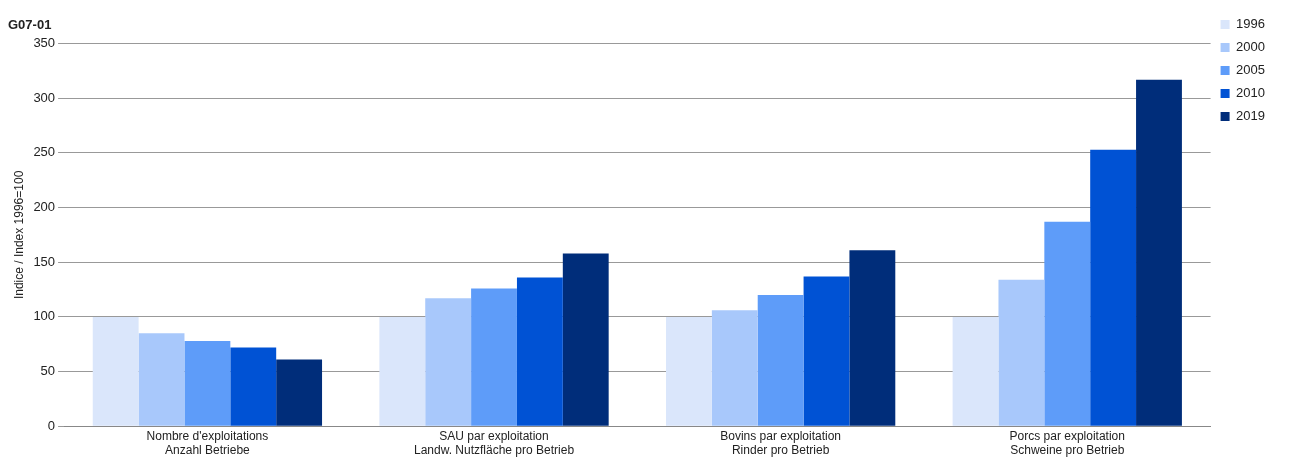  Describe the element at coordinates (781, 443) in the screenshot. I see `x-tick-label: Bovins par exploitation Rinder pro Betrieb` at that location.